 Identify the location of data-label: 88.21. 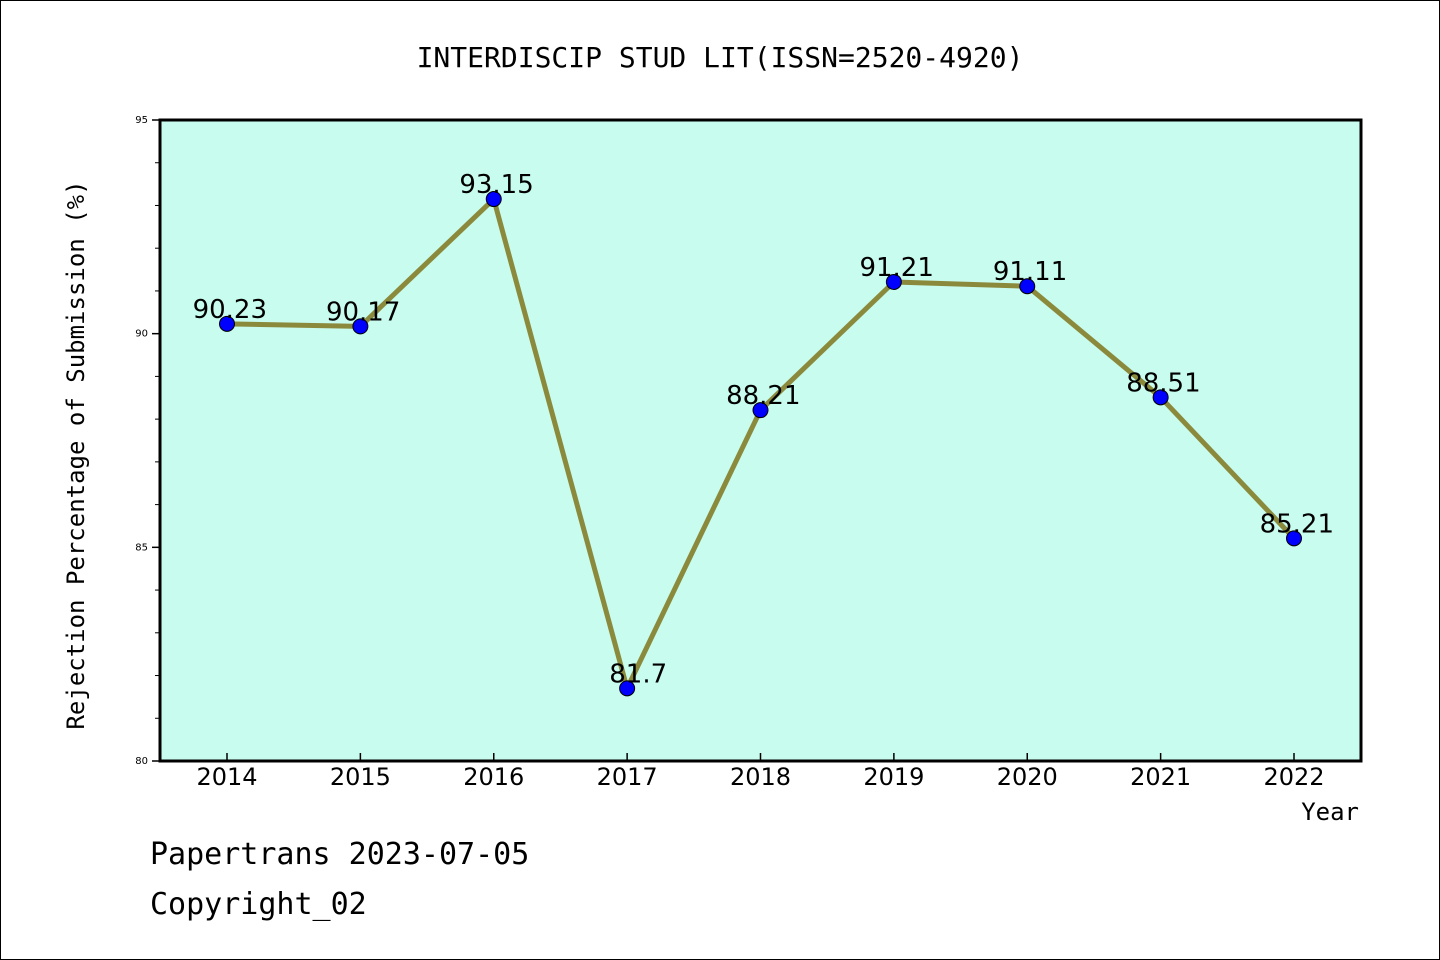
(763, 396).